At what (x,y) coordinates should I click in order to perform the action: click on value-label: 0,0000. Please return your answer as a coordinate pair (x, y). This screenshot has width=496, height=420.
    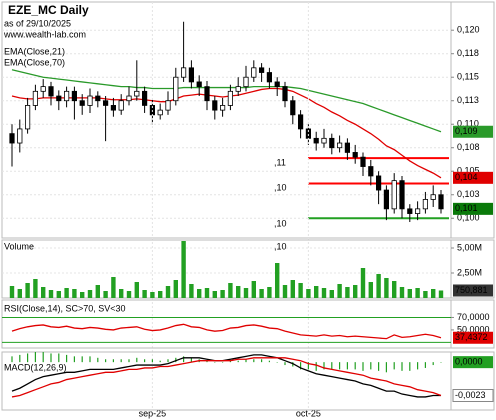
    Looking at the image, I should click on (469, 362).